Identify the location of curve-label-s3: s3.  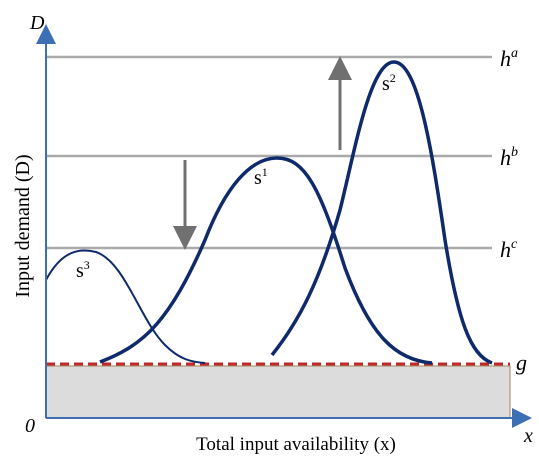
(83, 270).